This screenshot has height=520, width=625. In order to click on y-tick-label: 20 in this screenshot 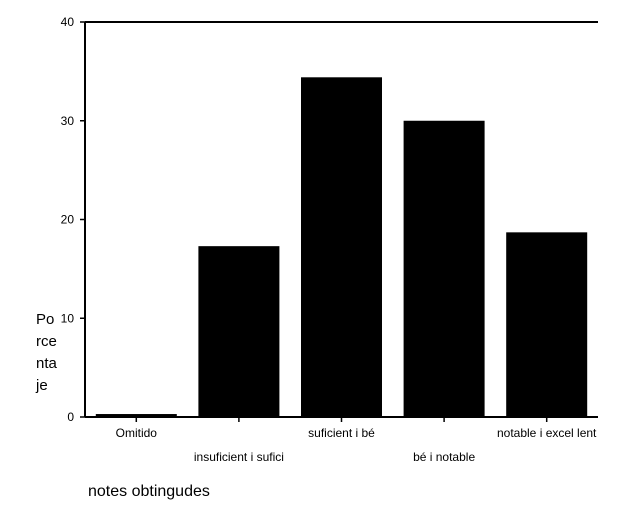, I will do `click(68, 220)`.